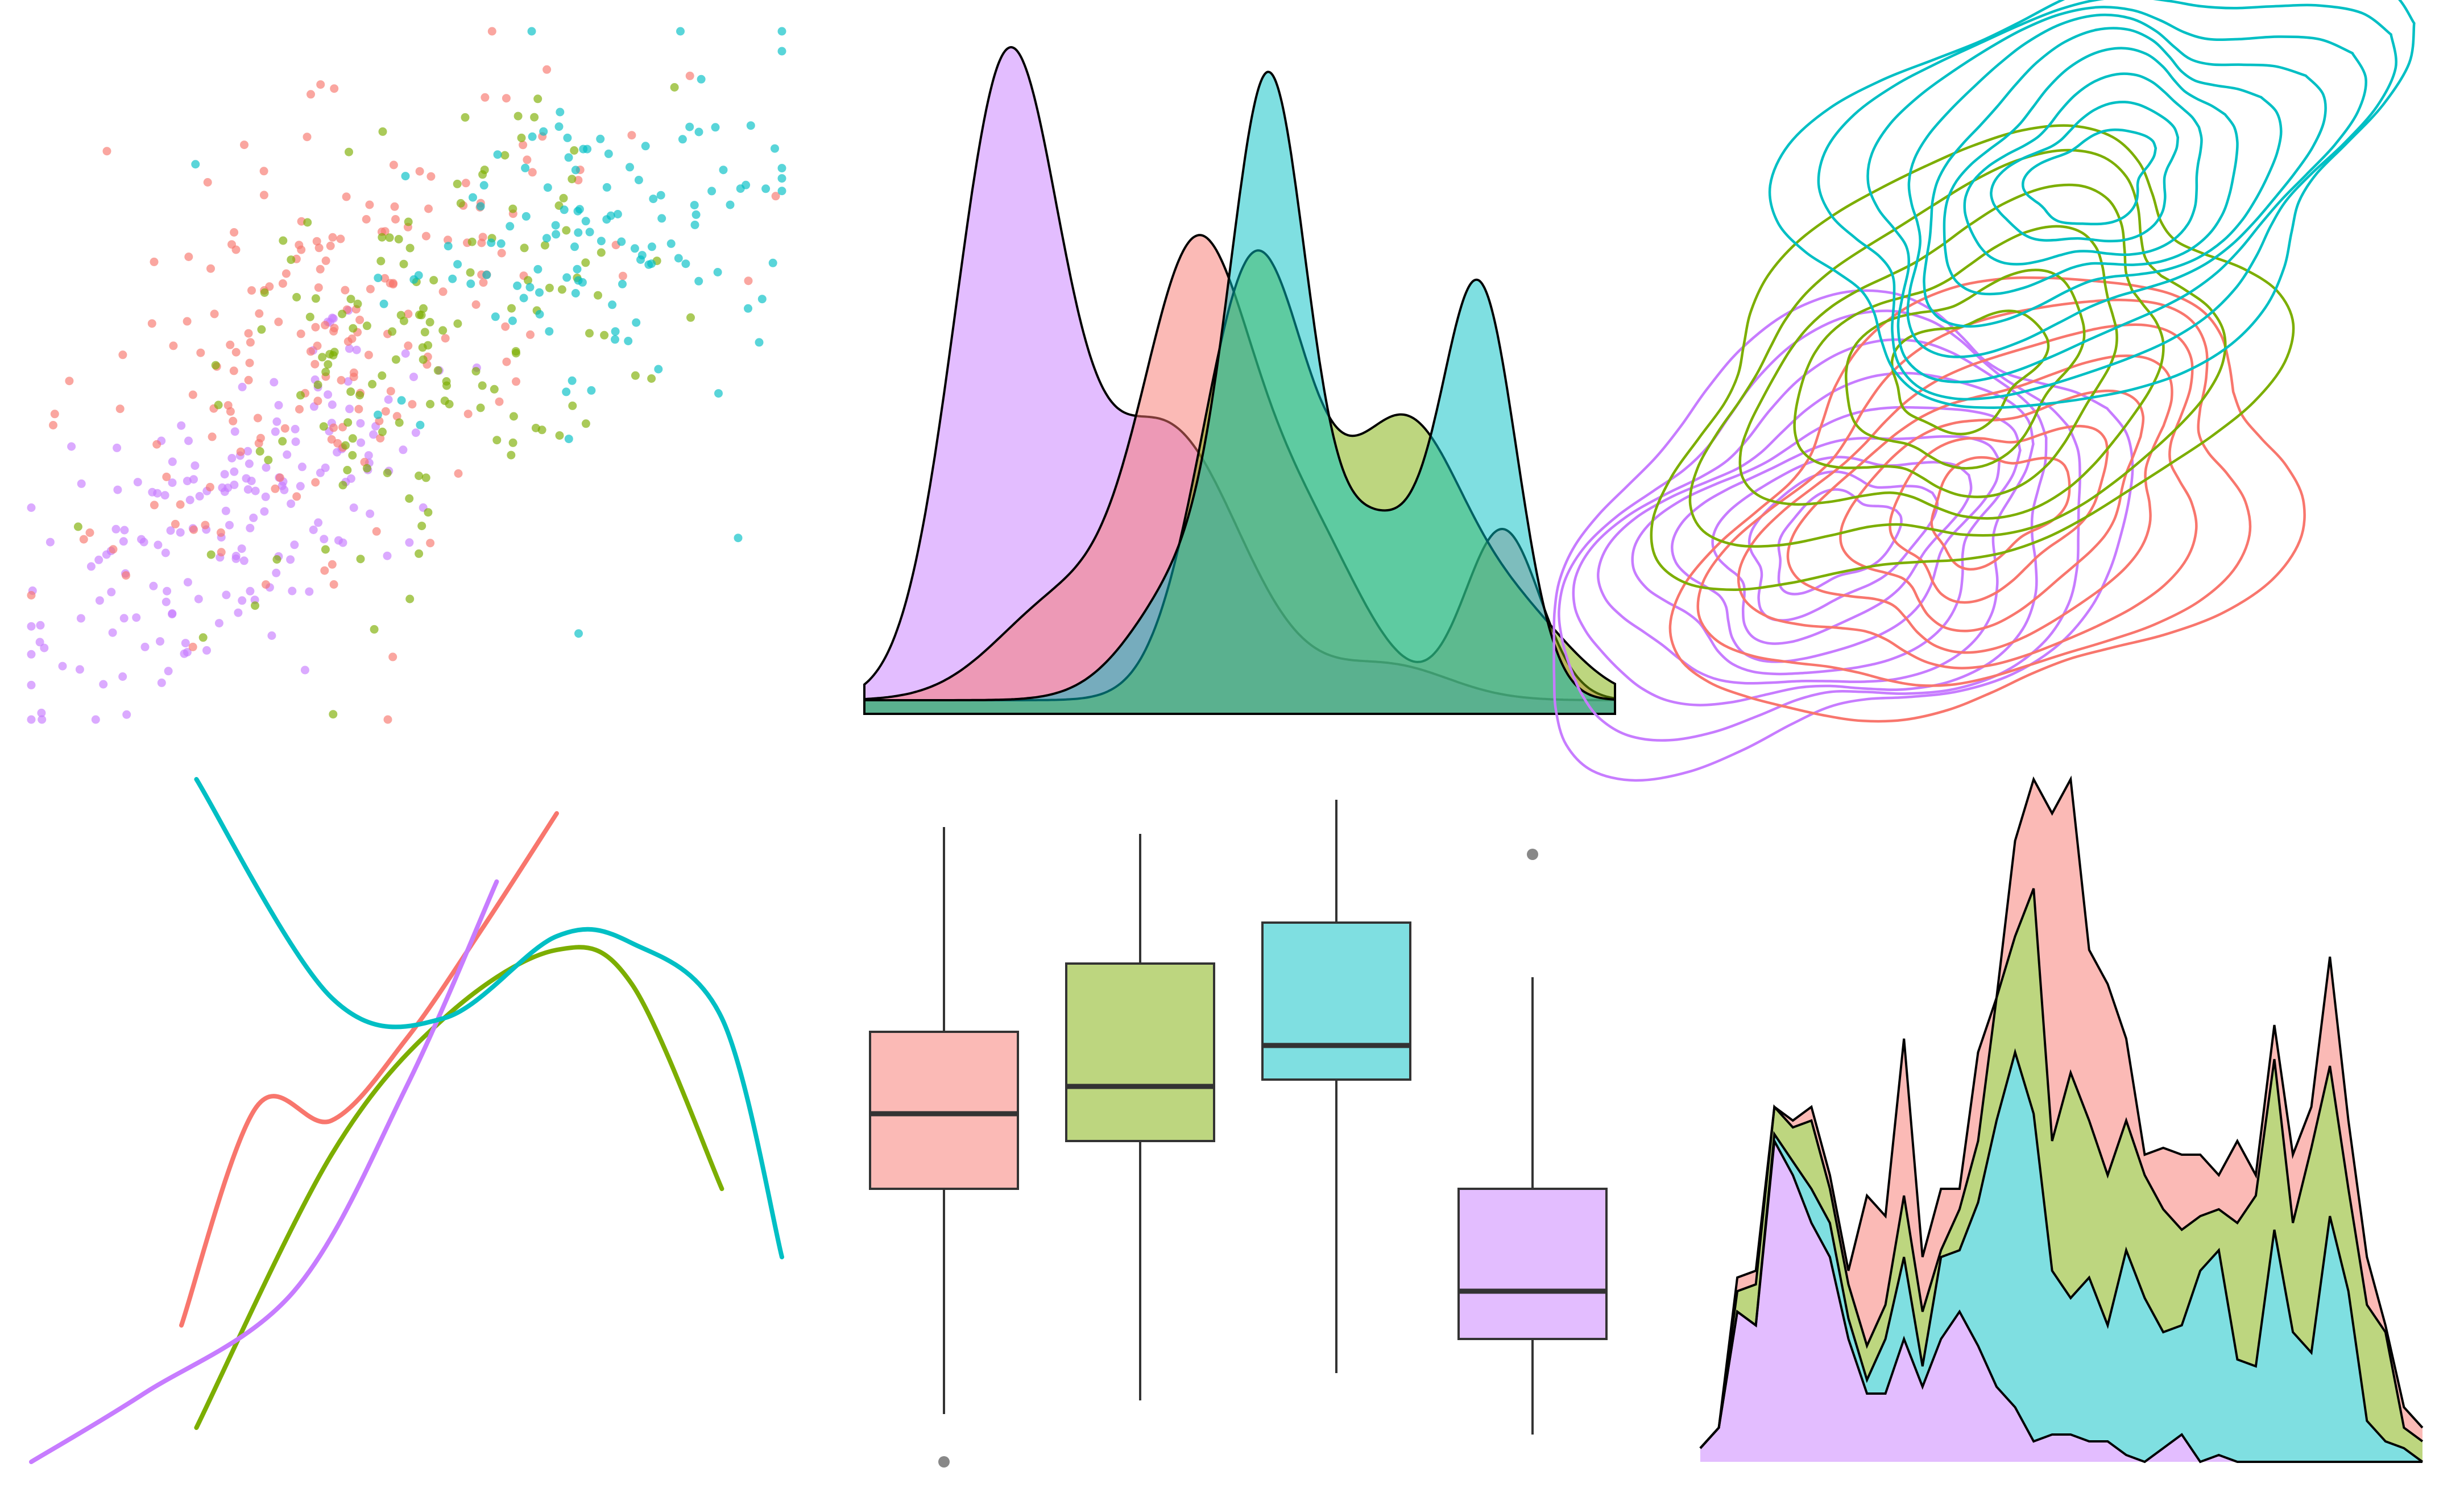 Image resolution: width=2464 pixels, height=1488 pixels. What do you see at coordinates (1827, 541) in the screenshot?
I see `contour-line-purple` at bounding box center [1827, 541].